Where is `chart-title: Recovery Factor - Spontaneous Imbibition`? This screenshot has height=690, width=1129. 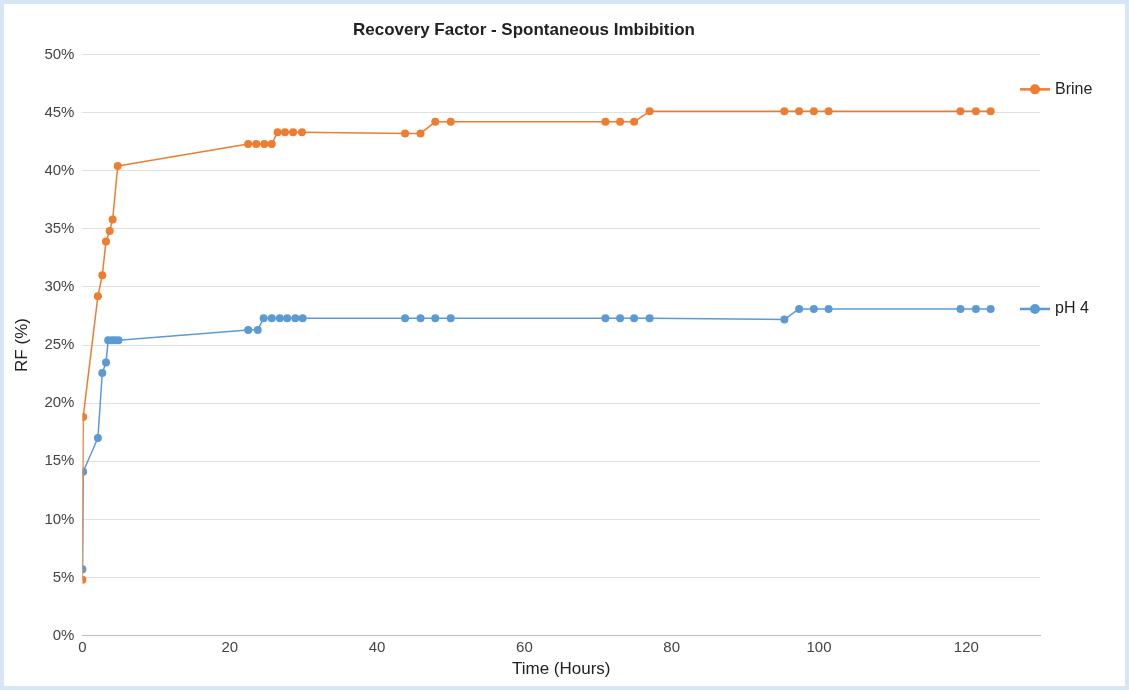 chart-title: Recovery Factor - Spontaneous Imbibition is located at coordinates (524, 29).